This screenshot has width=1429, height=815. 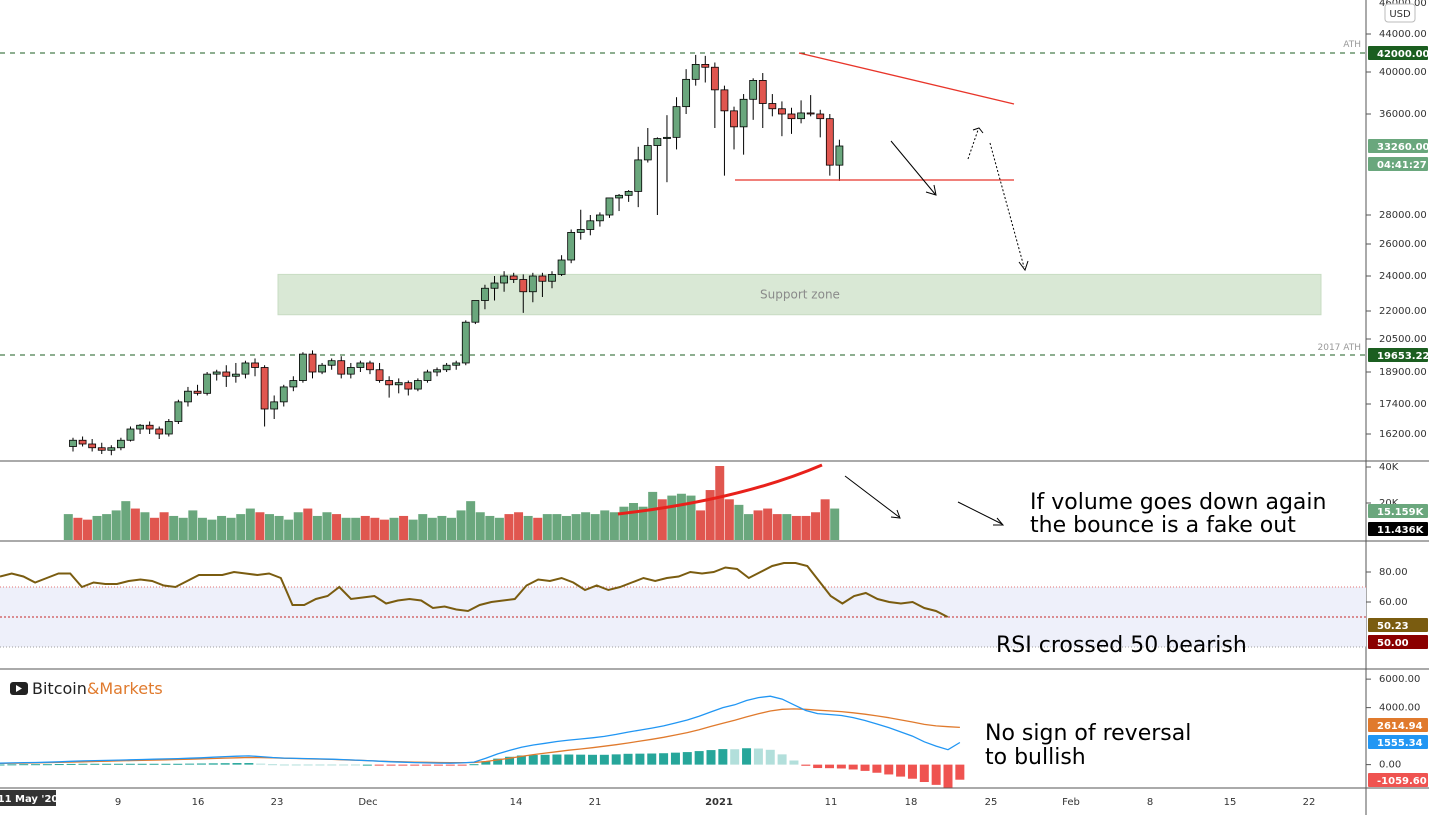 What do you see at coordinates (1393, 572) in the screenshot?
I see `rsi-tick: 80.00` at bounding box center [1393, 572].